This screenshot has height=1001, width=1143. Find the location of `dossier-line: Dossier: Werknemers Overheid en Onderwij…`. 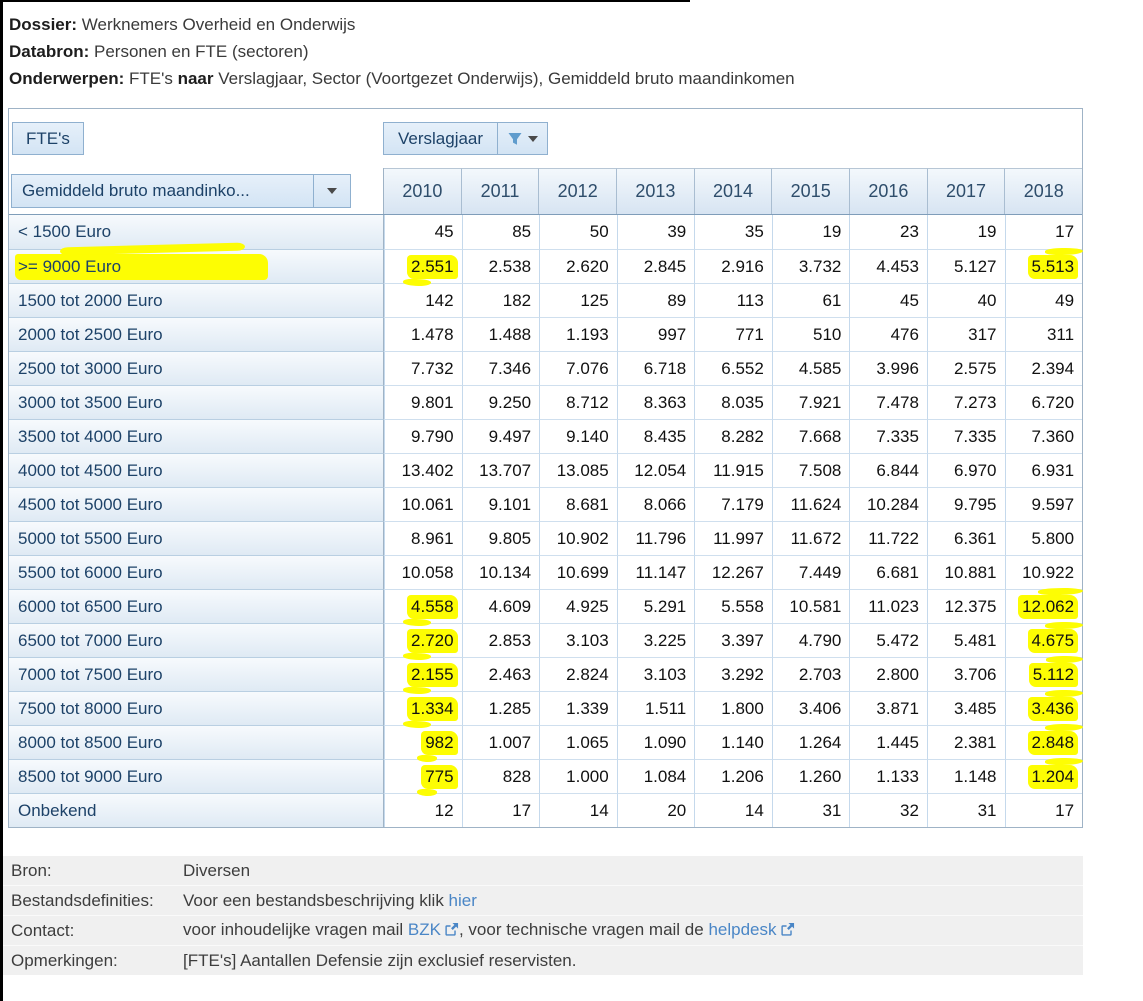

dossier-line: Dossier: Werknemers Overheid en Onderwij… is located at coordinates (402, 24).